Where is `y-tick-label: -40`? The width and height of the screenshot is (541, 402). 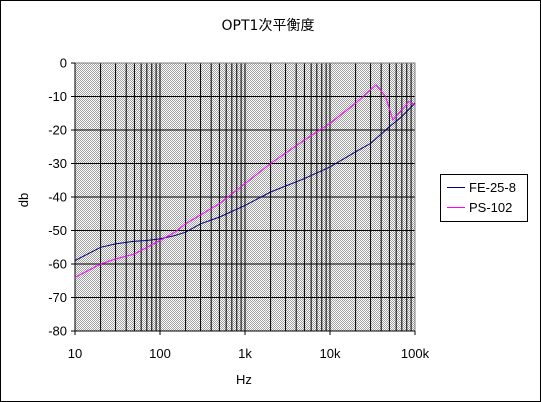
y-tick-label: -40 is located at coordinates (57, 197).